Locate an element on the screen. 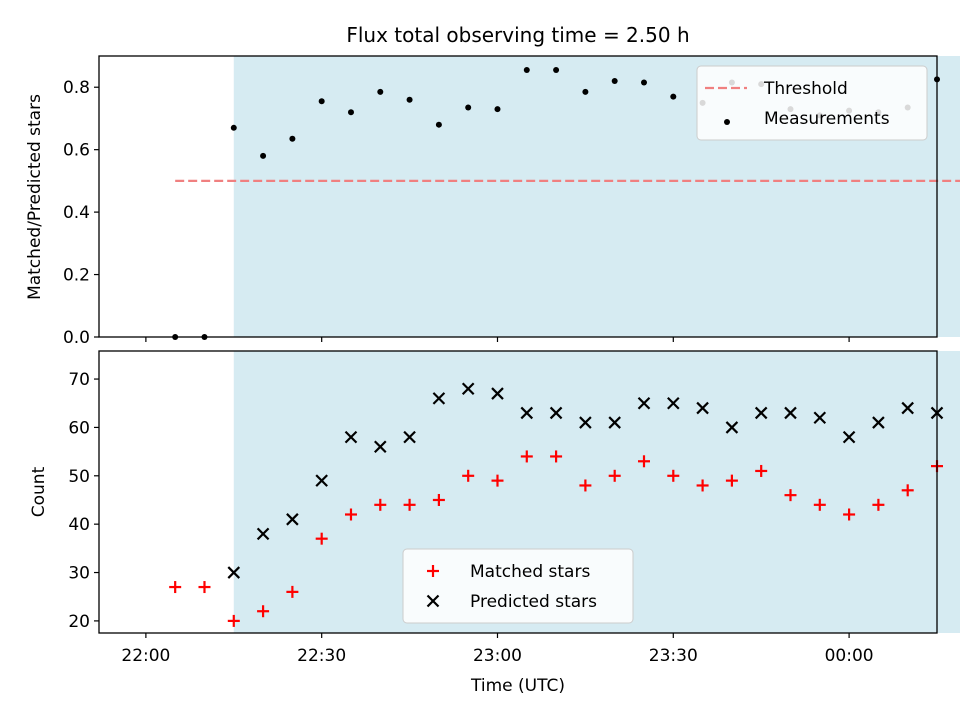  x-tick-label: 00:00 is located at coordinates (849, 656).